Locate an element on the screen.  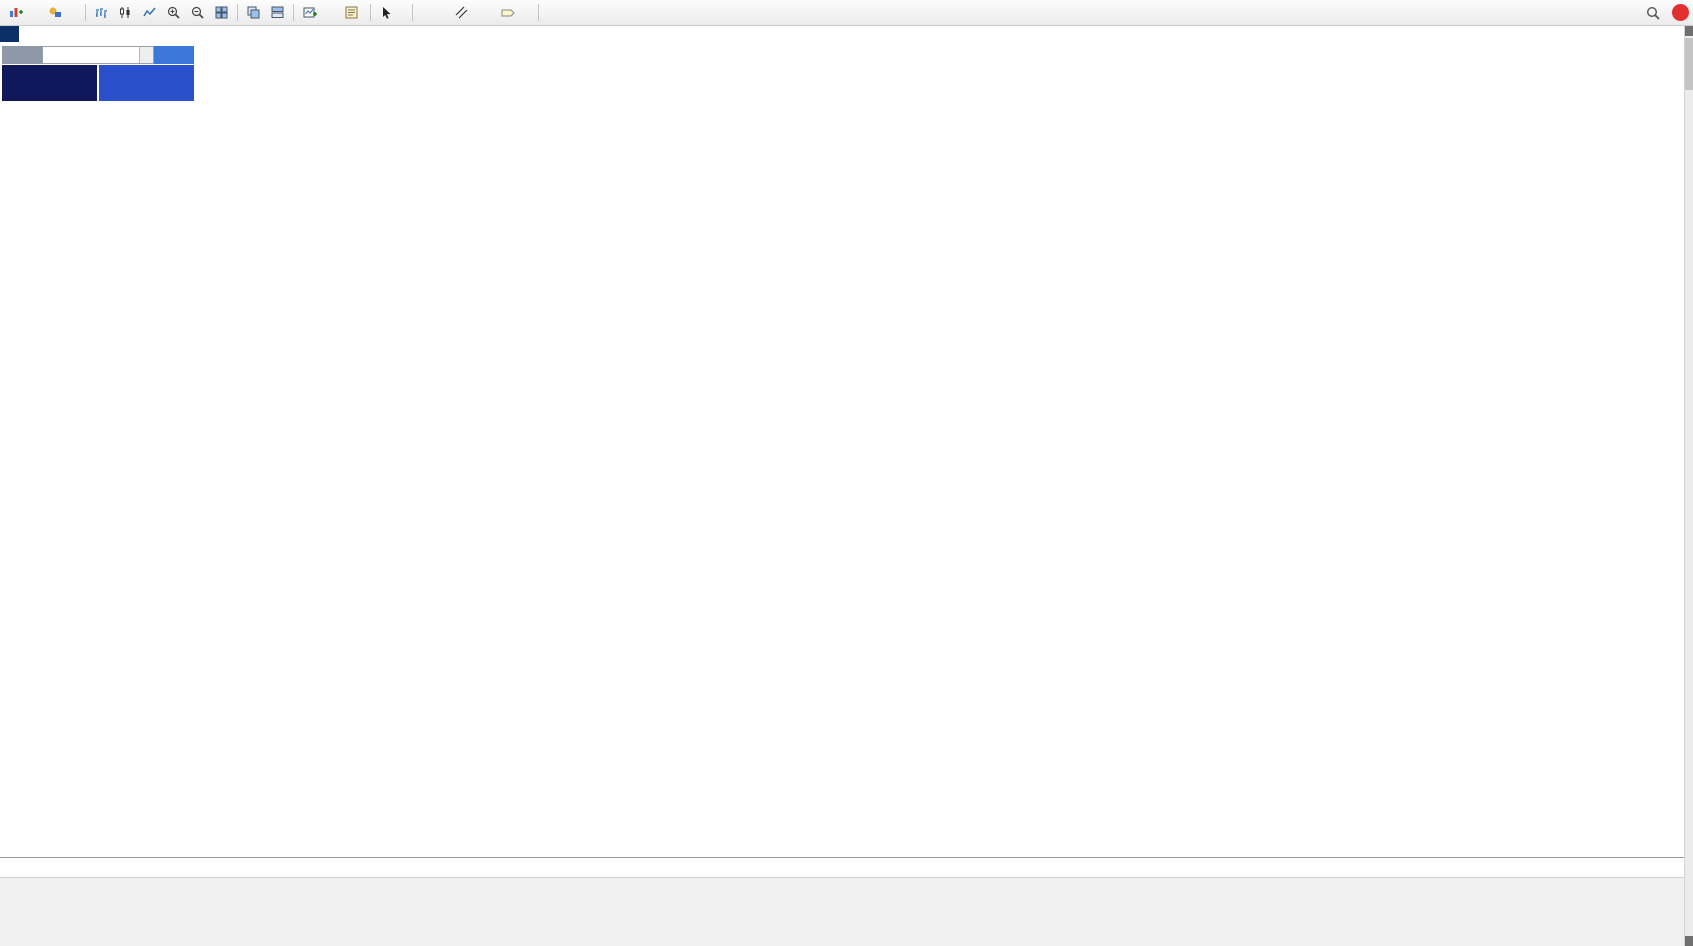
arrange-windows-icon is located at coordinates (277, 12).